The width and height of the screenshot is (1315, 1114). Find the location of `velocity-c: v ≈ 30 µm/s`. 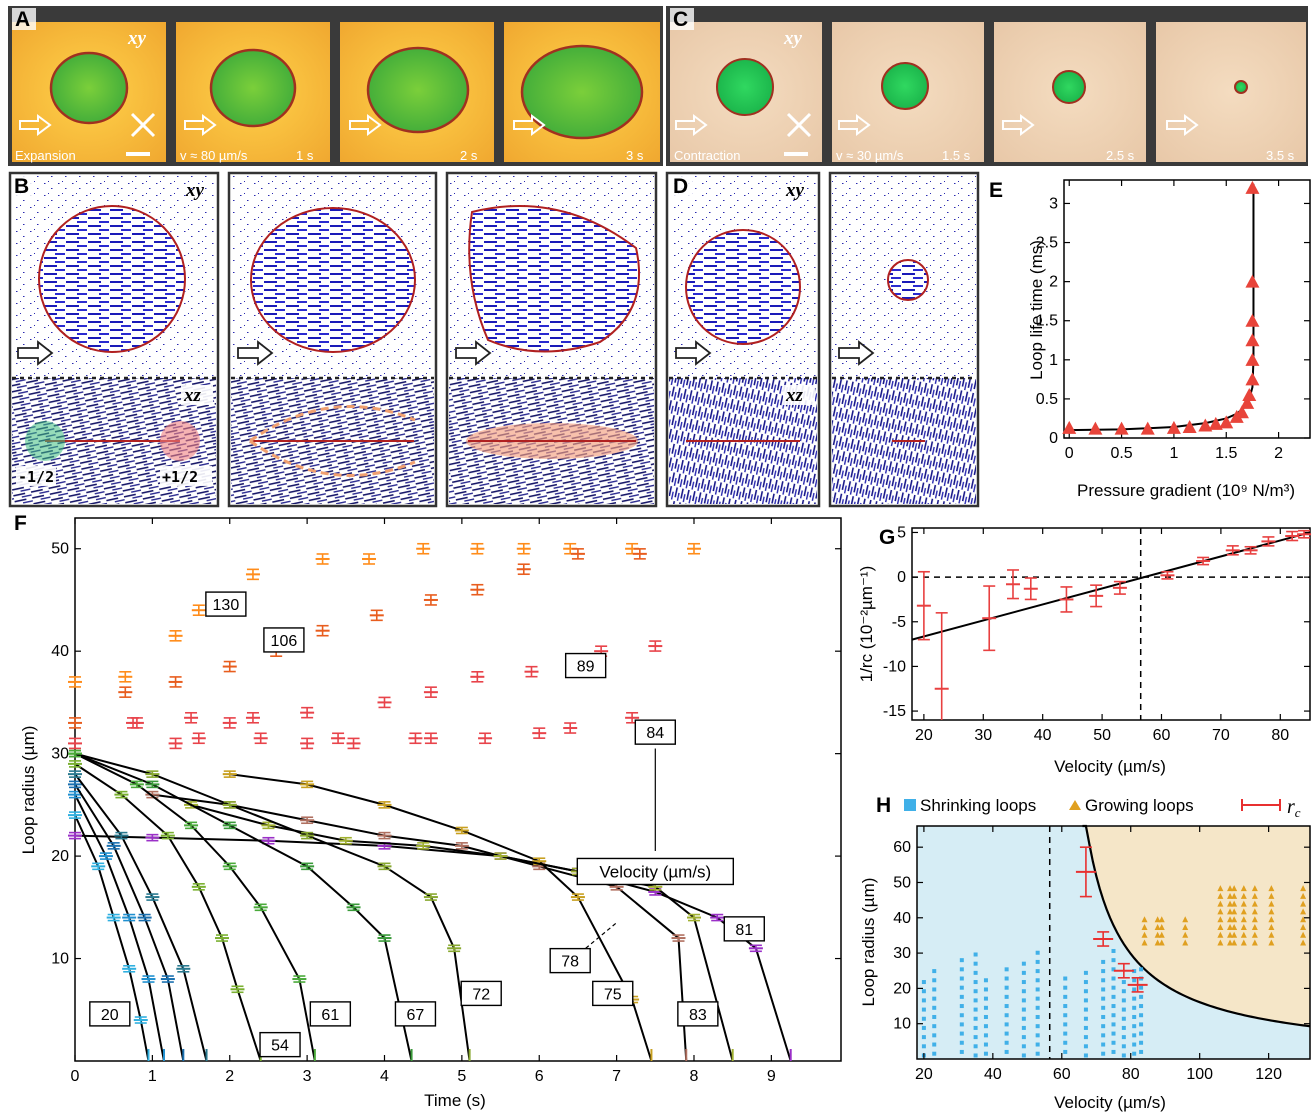

velocity-c: v ≈ 30 µm/s is located at coordinates (870, 155).